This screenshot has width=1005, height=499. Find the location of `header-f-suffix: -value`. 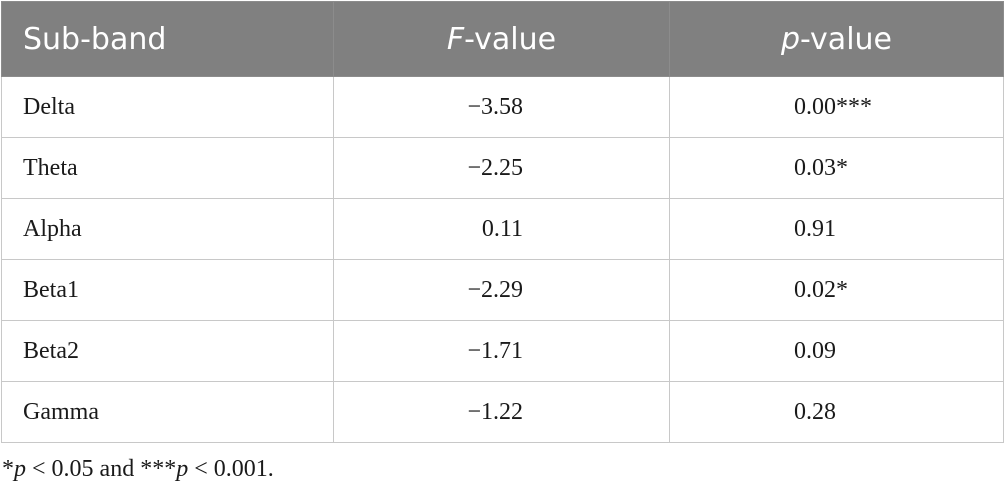

header-f-suffix: -value is located at coordinates (510, 39).